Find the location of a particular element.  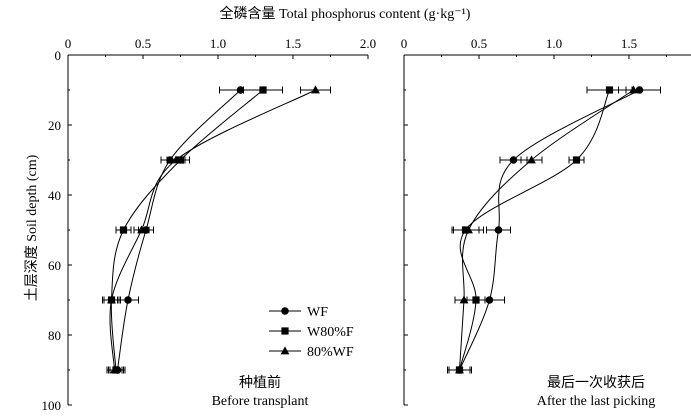

y-tick-label: 20 is located at coordinates (54, 125).